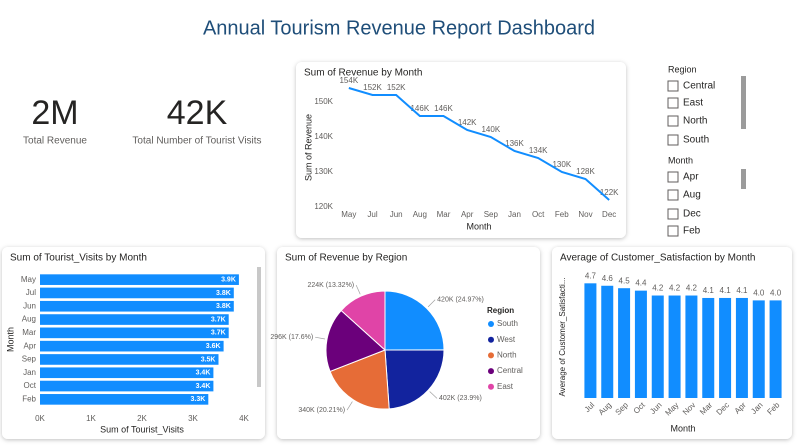  What do you see at coordinates (323, 206) in the screenshot?
I see `y-tick-label: 120K` at bounding box center [323, 206].